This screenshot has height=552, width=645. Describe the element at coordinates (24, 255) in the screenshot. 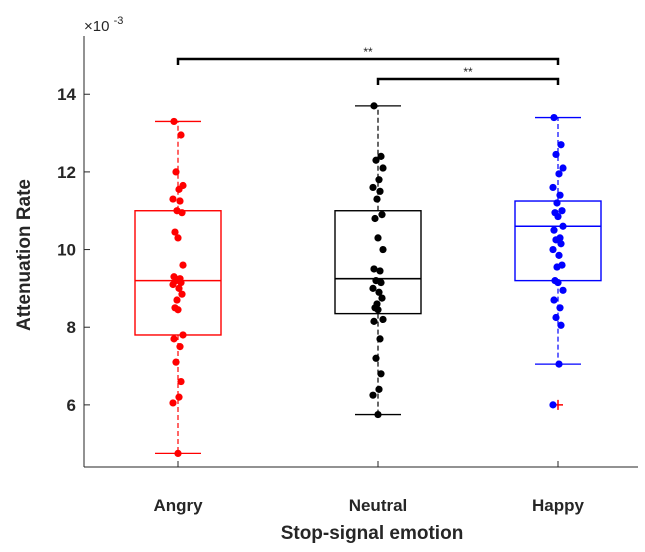

I see `y-axis-title: Attenuation Rate` at that location.